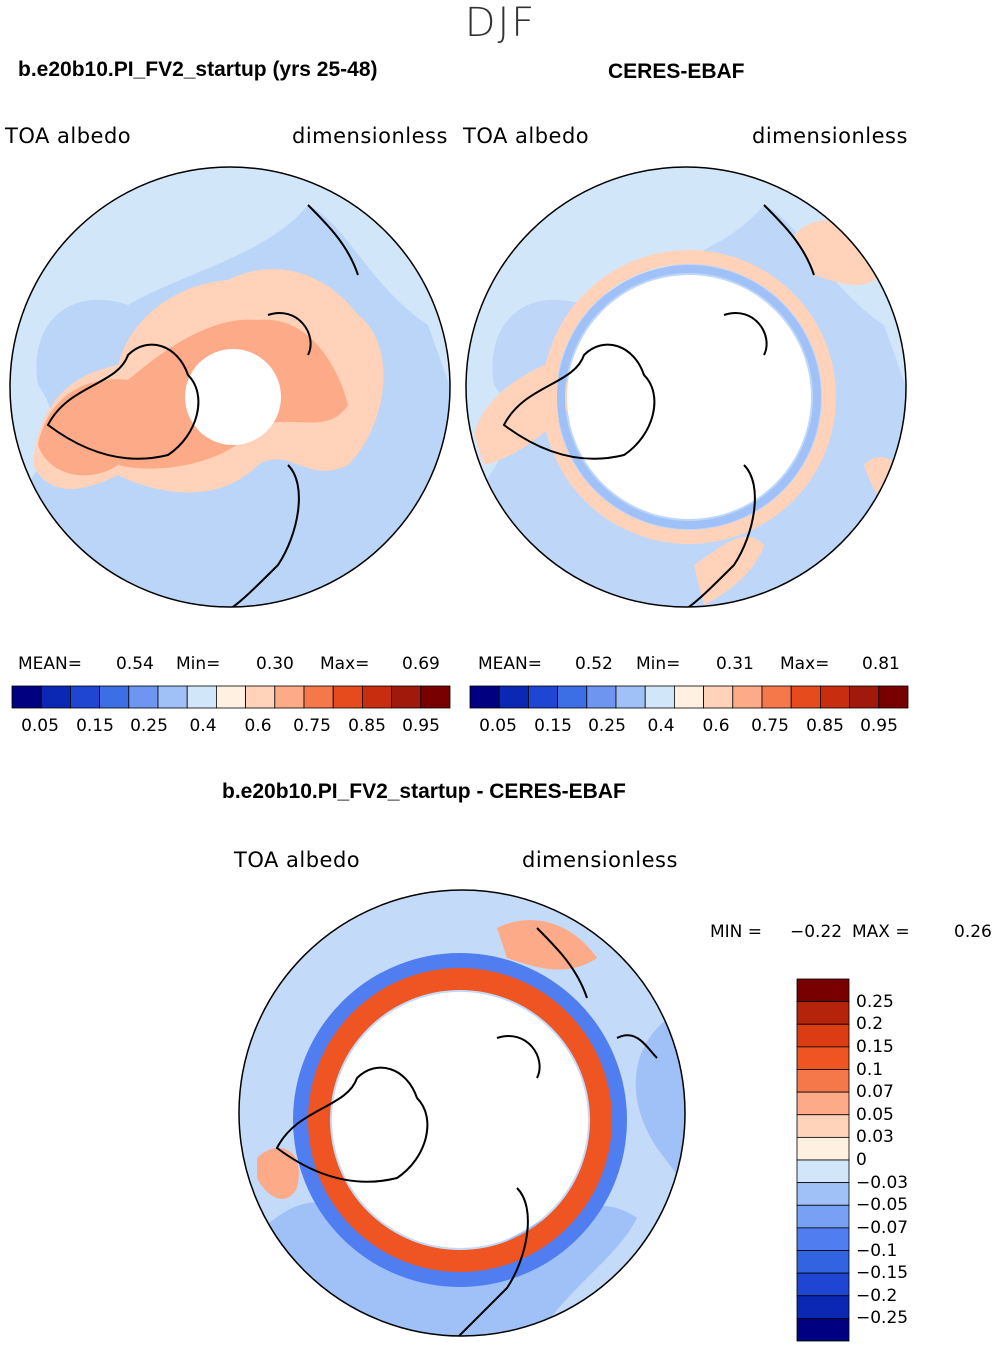 The height and width of the screenshot is (1351, 1001). What do you see at coordinates (879, 726) in the screenshot?
I see `obs-colorbar-tick-label: 0.95` at bounding box center [879, 726].